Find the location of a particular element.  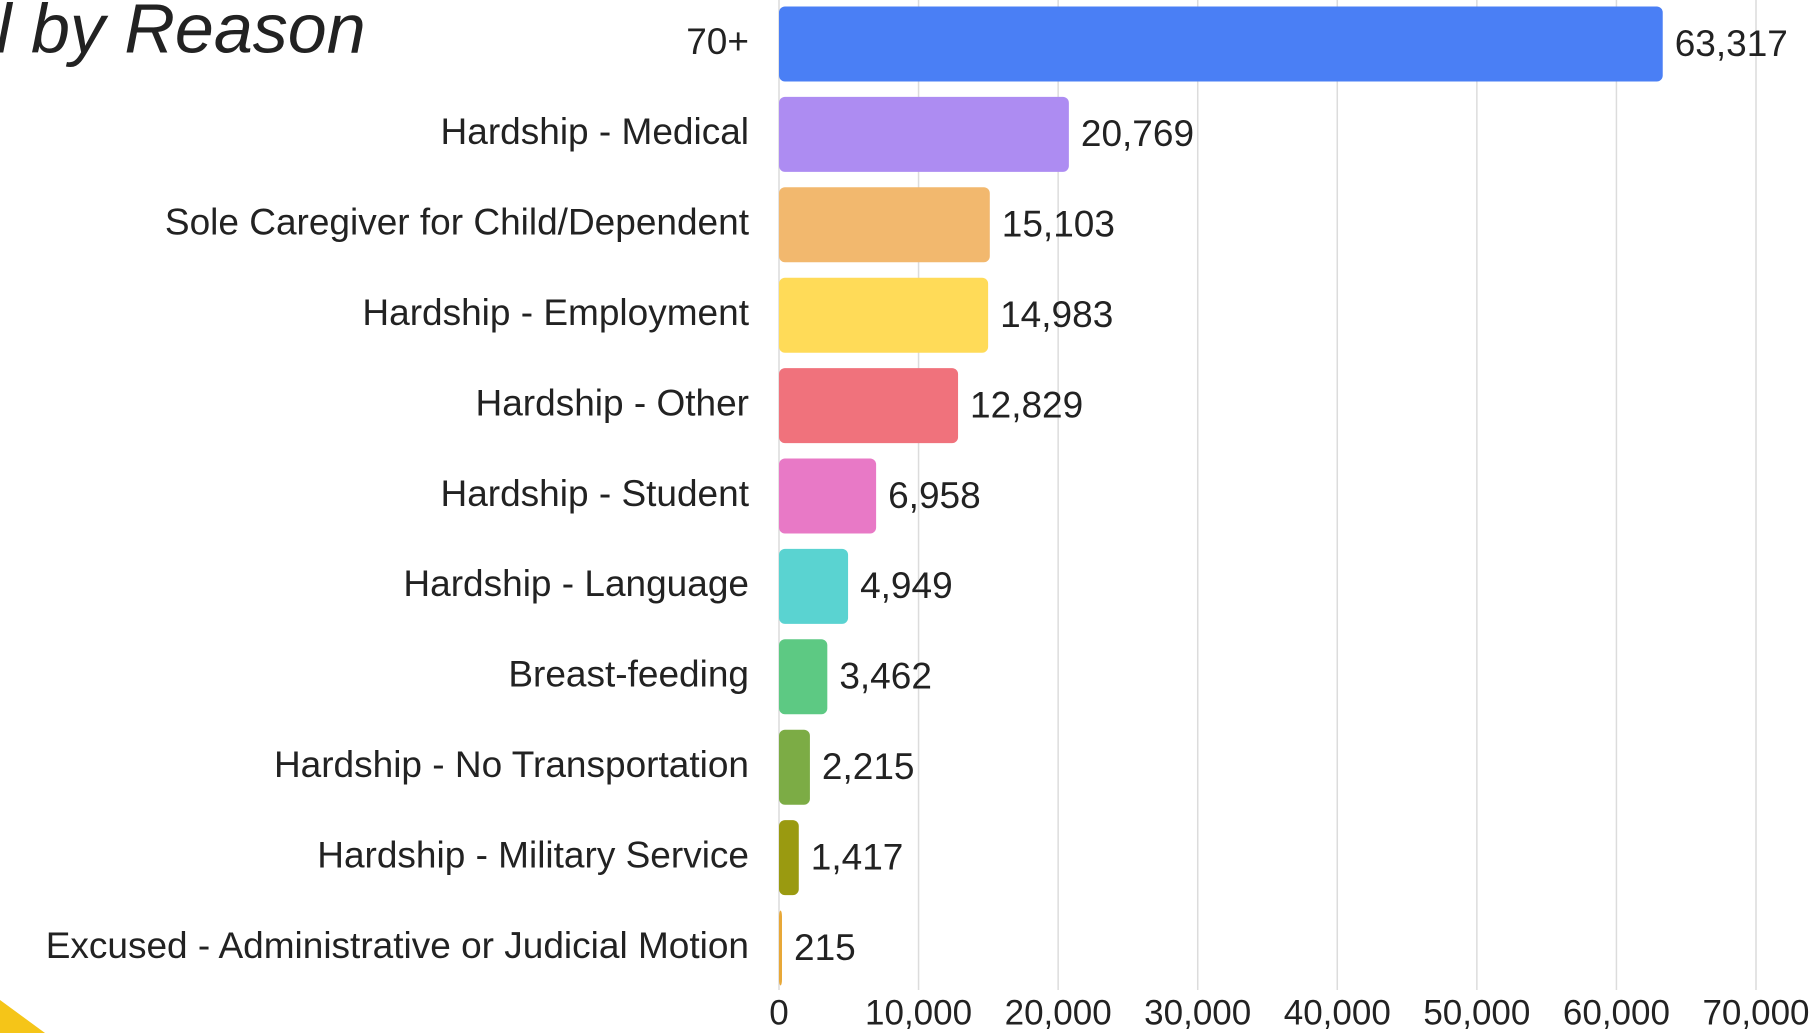

x-tick-label: 10,000 is located at coordinates (918, 1012).